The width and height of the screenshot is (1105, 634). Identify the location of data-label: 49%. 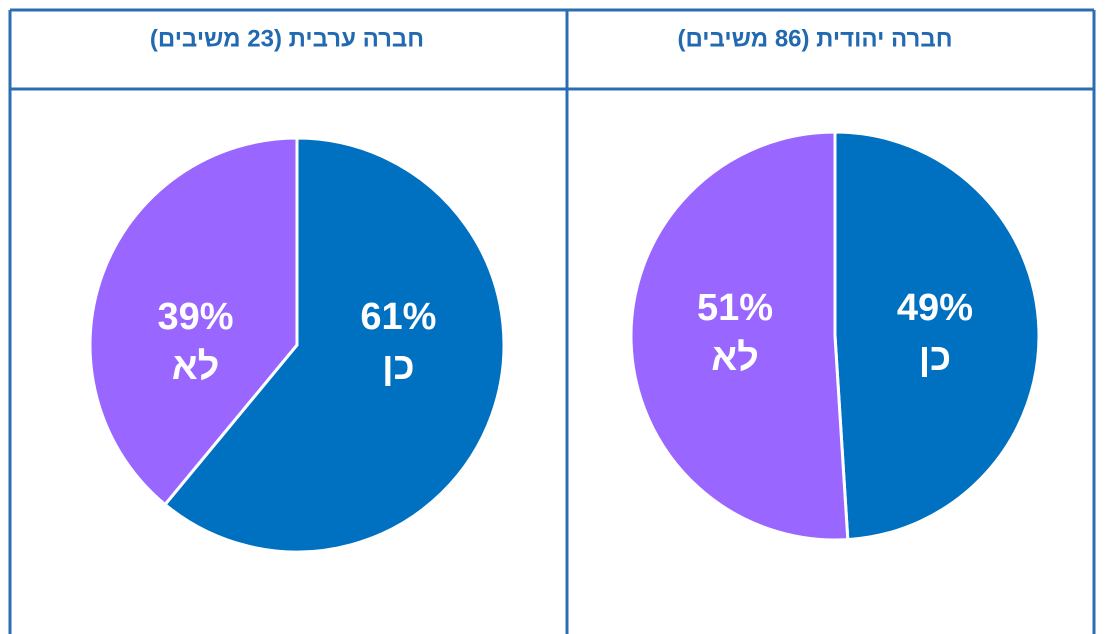
(935, 308).